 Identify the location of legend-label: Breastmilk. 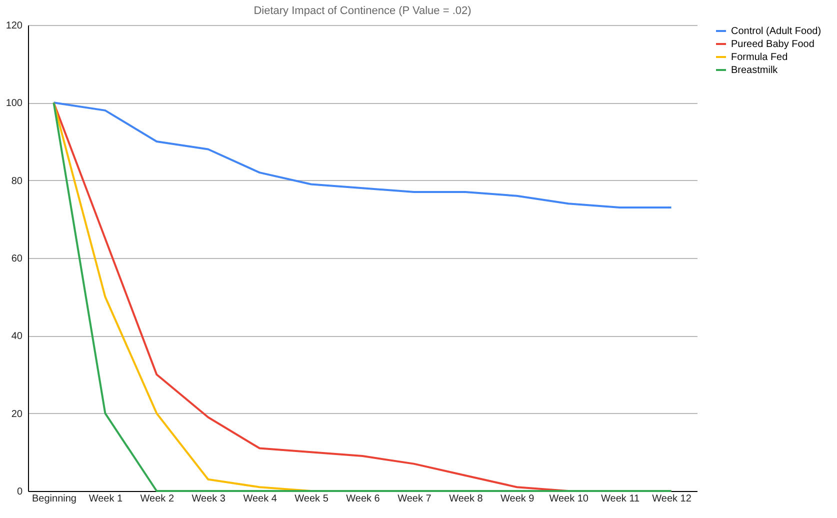
(755, 70).